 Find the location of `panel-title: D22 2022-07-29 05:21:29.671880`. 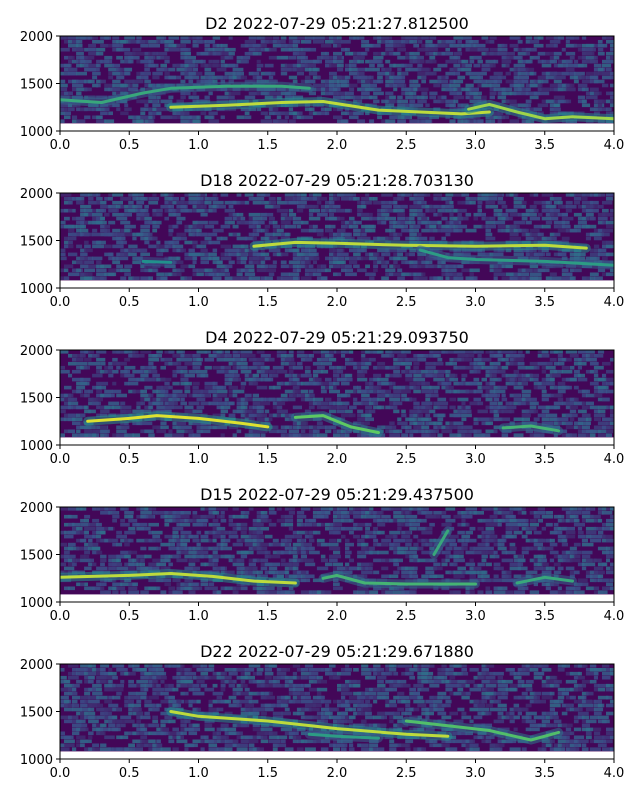

panel-title: D22 2022-07-29 05:21:29.671880 is located at coordinates (337, 651).